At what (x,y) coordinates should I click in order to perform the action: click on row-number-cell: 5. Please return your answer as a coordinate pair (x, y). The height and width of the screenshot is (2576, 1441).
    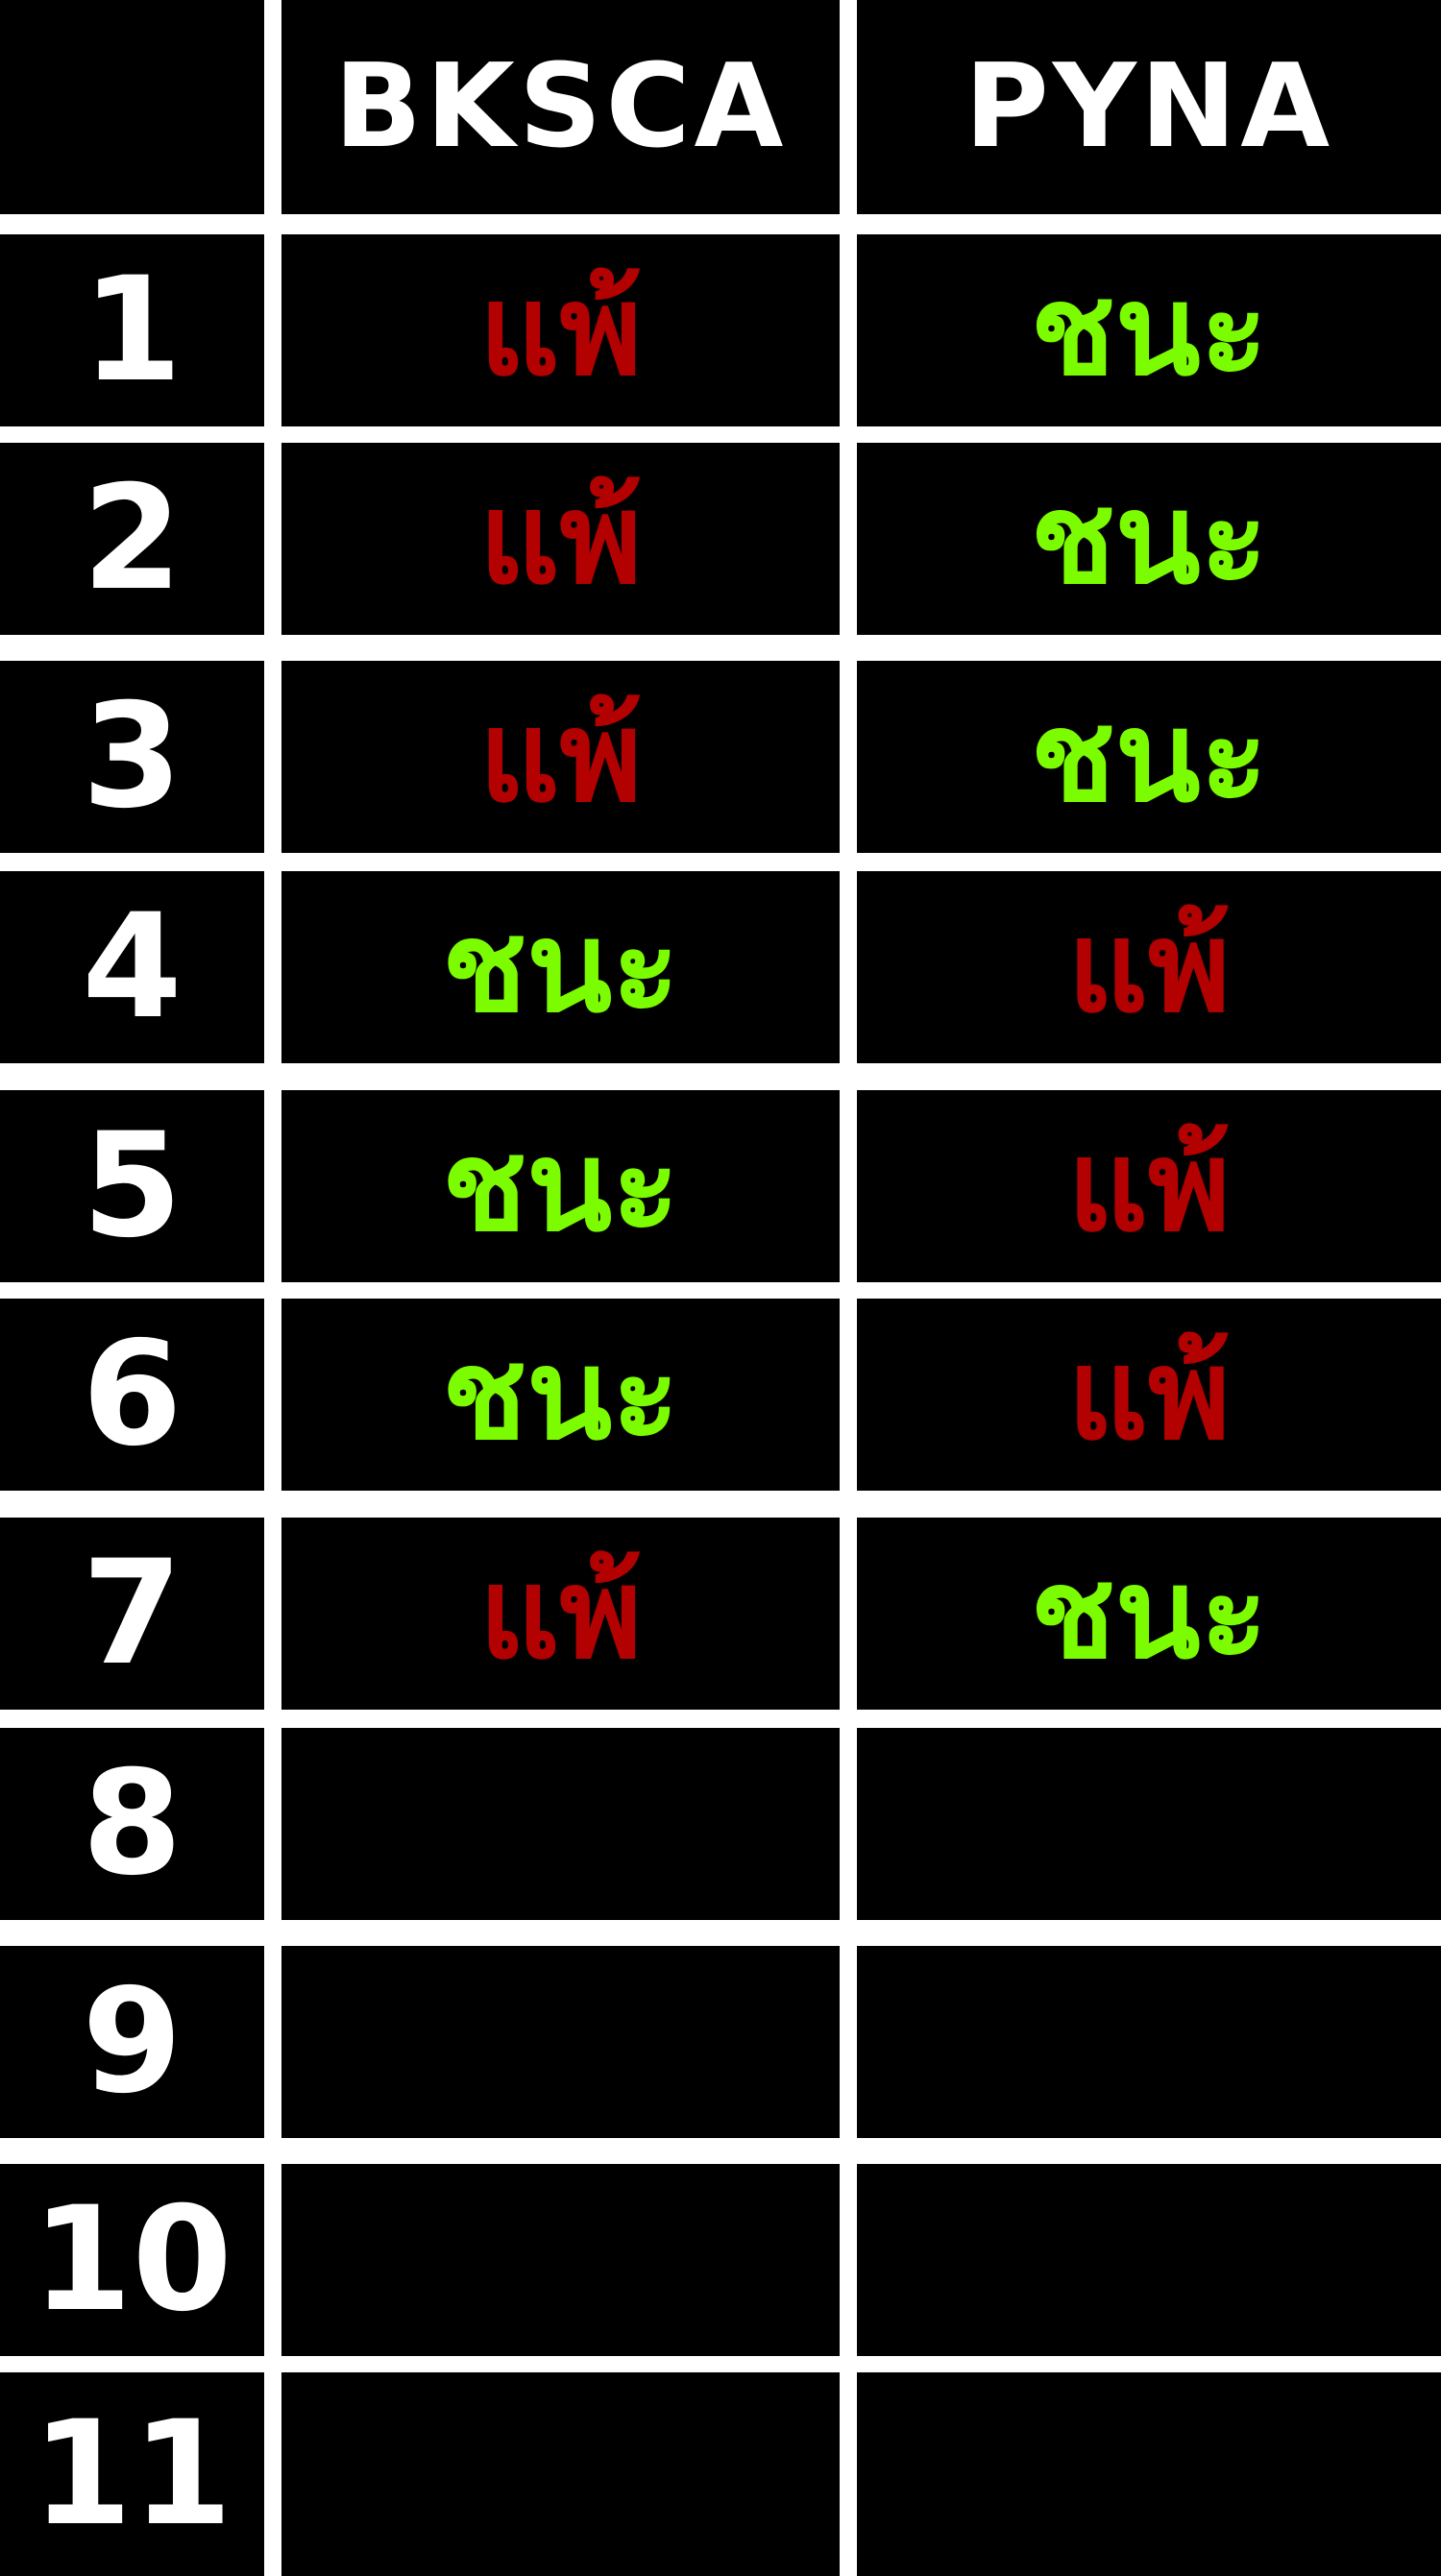
    Looking at the image, I should click on (132, 1186).